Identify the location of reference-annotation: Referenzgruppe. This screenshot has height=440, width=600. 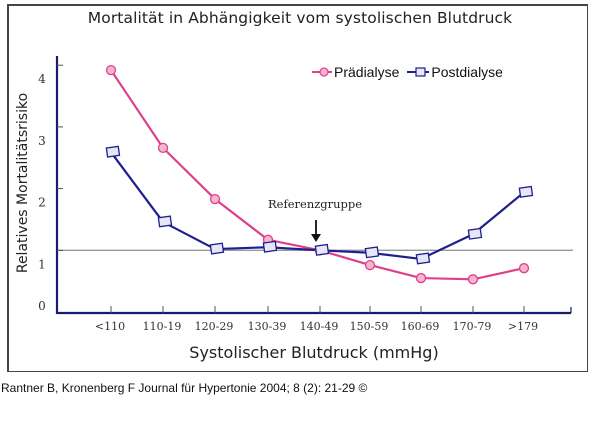
(315, 204).